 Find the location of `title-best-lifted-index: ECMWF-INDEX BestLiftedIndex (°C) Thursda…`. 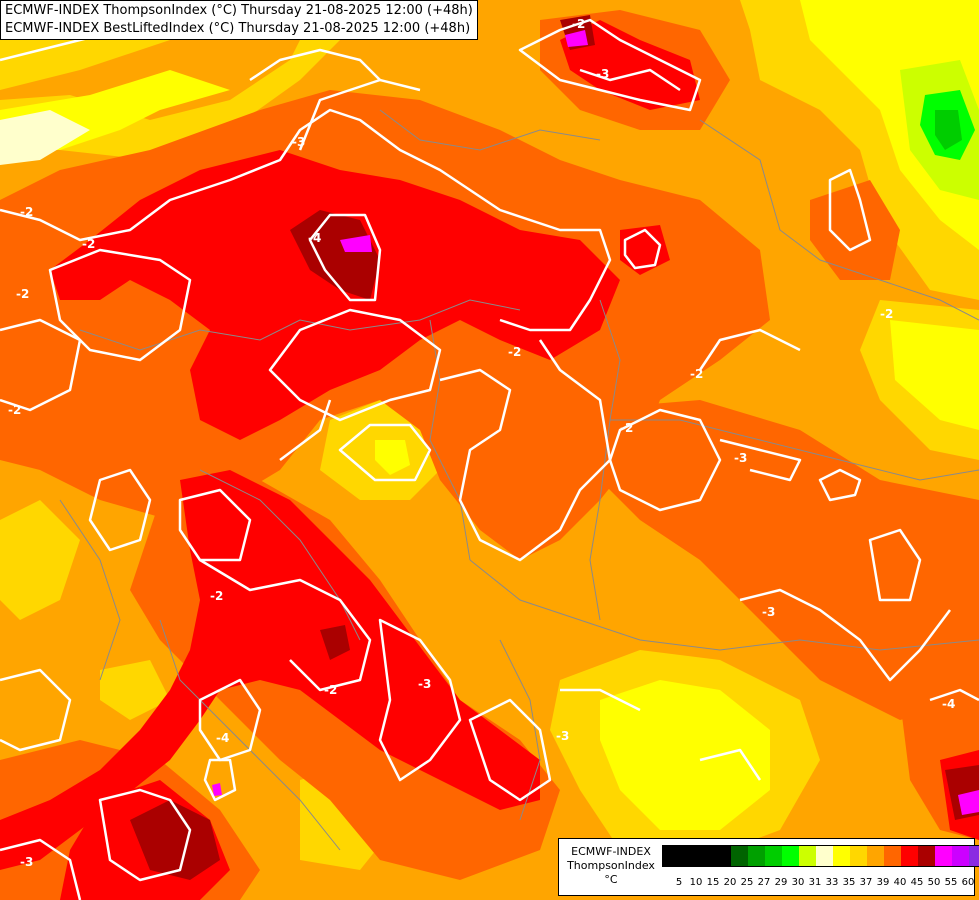

title-best-lifted-index: ECMWF-INDEX BestLiftedIndex (°C) Thursda… is located at coordinates (238, 28).